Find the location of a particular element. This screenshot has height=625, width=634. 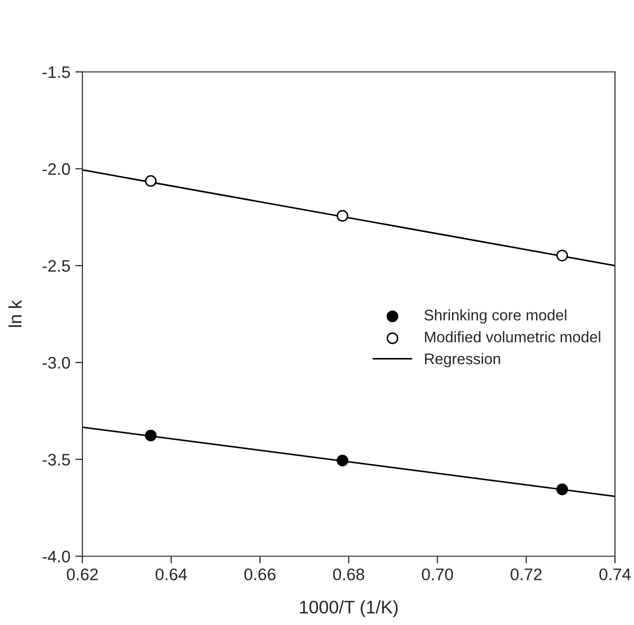

x-tick-label: 0.62 is located at coordinates (82, 574).